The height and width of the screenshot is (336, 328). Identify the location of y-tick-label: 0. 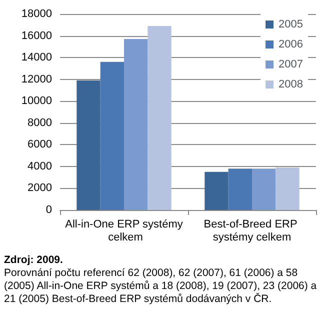
(49, 210).